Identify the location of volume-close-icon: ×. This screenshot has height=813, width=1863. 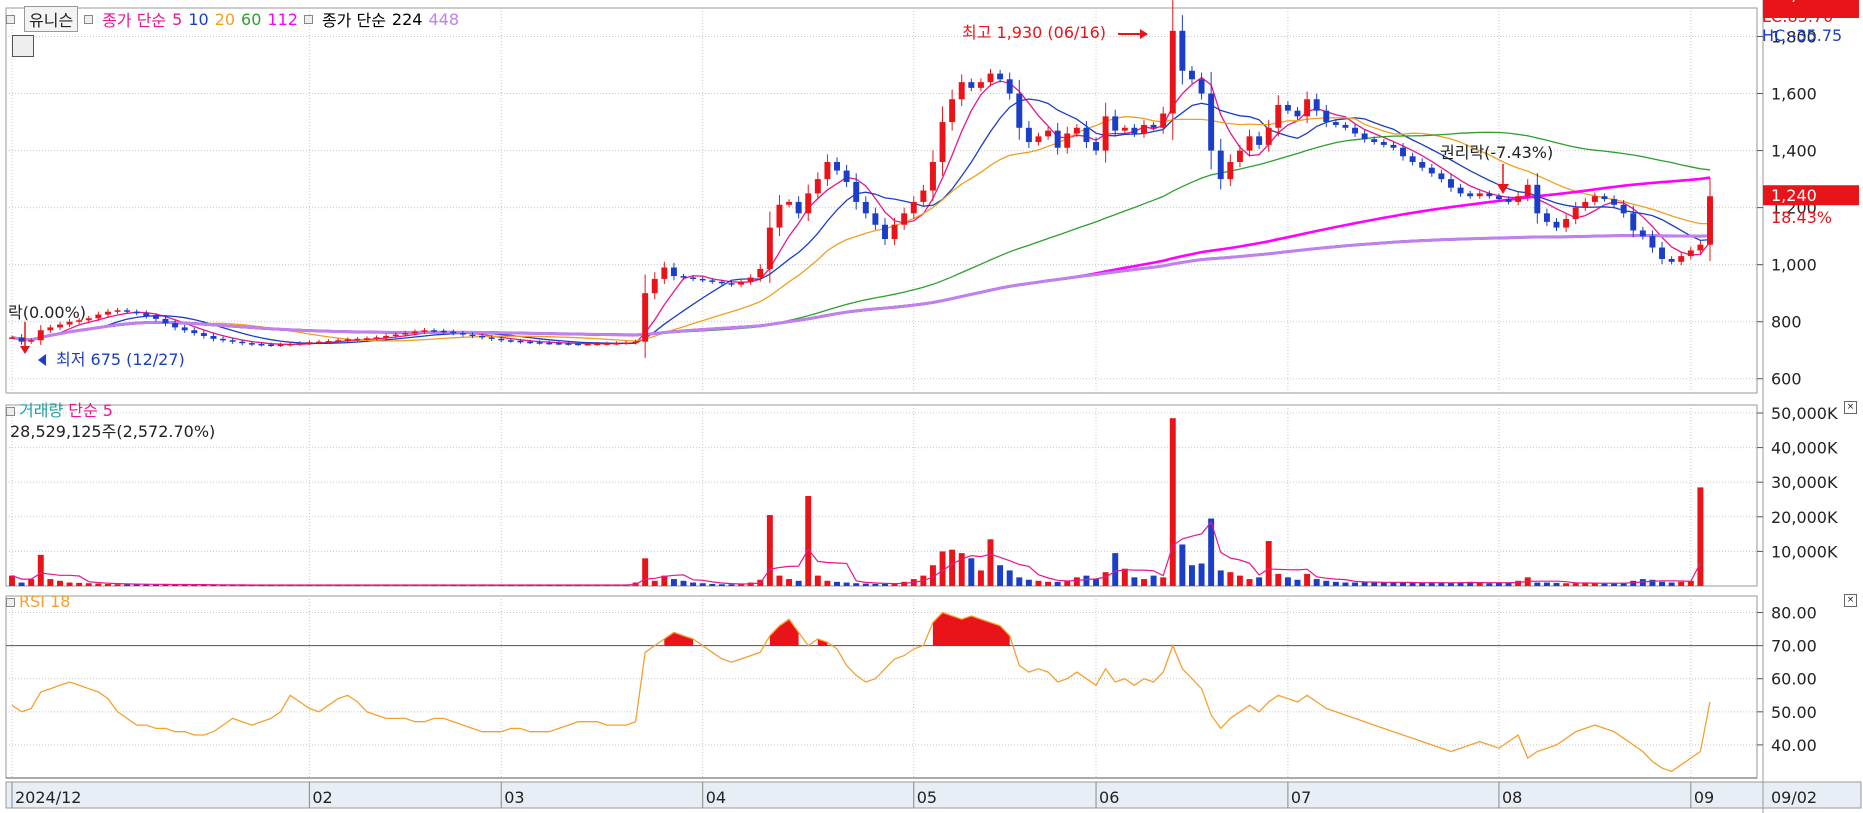
(1850, 407).